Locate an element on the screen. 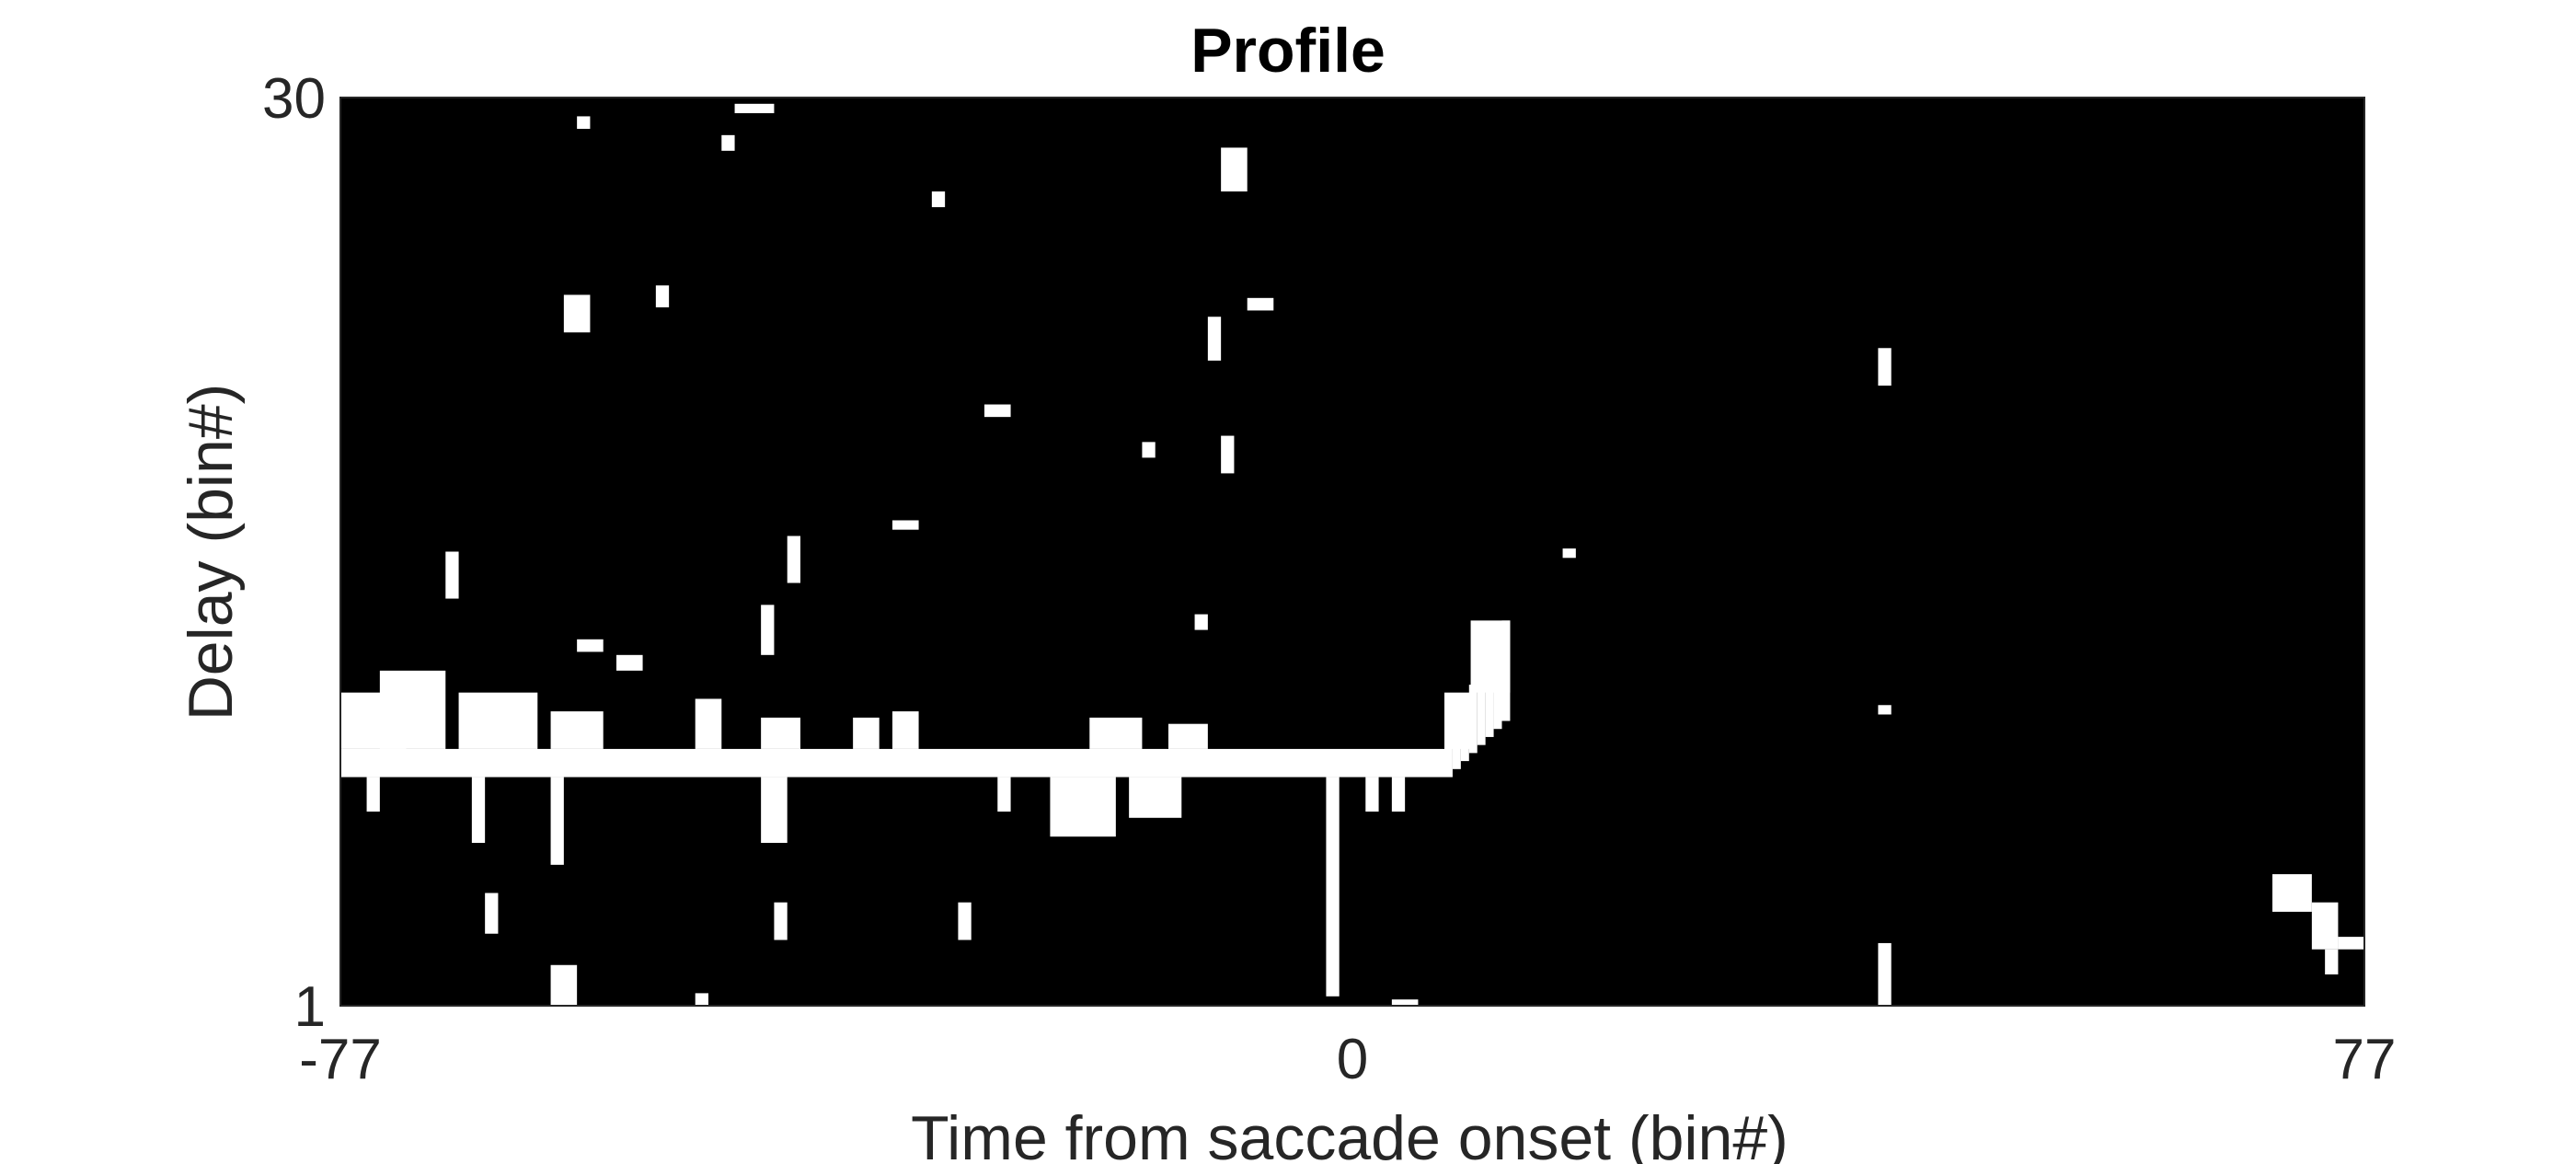 The image size is (2576, 1164). heatmap-main-band is located at coordinates (892, 763).